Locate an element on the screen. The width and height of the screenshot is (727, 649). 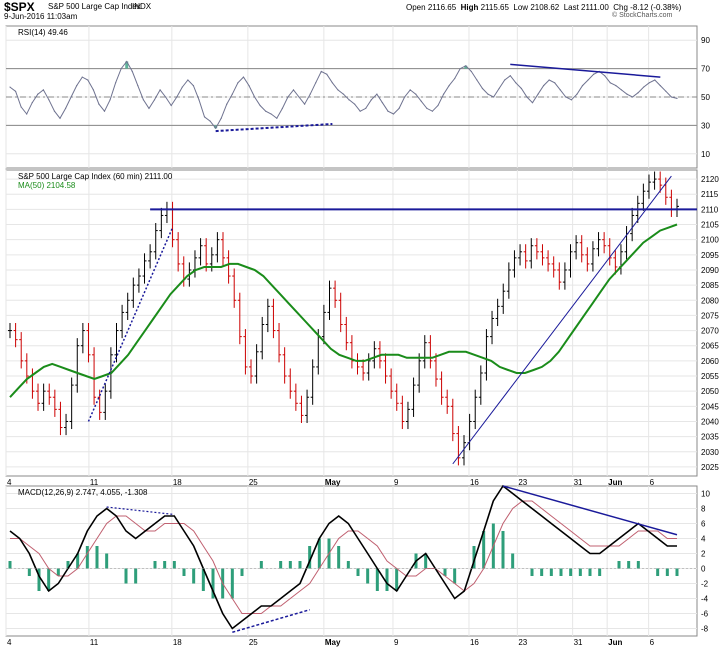
y-tick-label: -4 is located at coordinates (705, 599).